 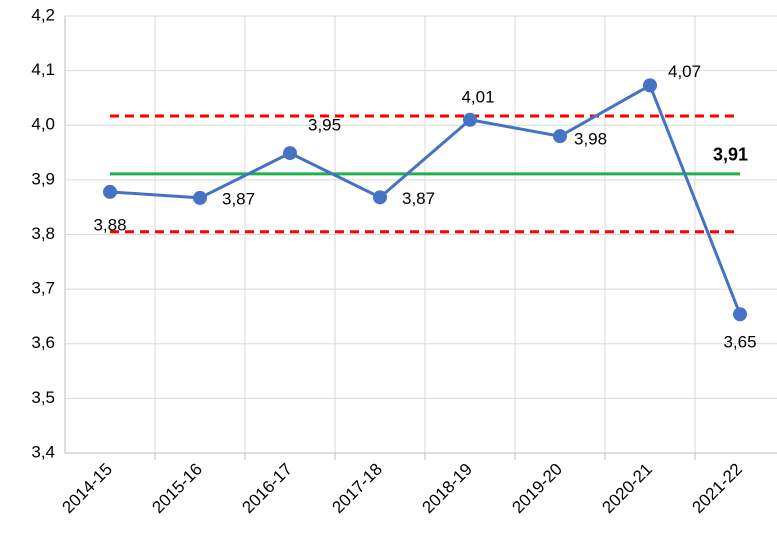 I want to click on y-tick-label: 3,6, so click(x=43, y=342).